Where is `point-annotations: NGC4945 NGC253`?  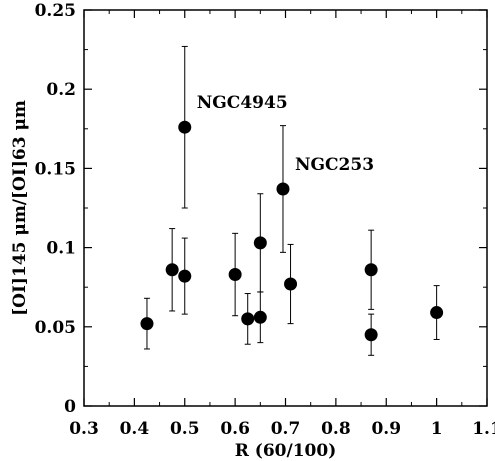 point-annotations: NGC4945 NGC253 is located at coordinates (285, 134).